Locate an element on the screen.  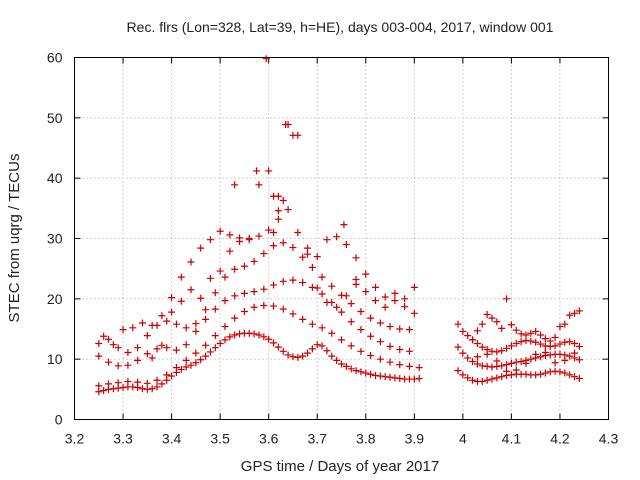
y-tick-label: 50 is located at coordinates (55, 118).